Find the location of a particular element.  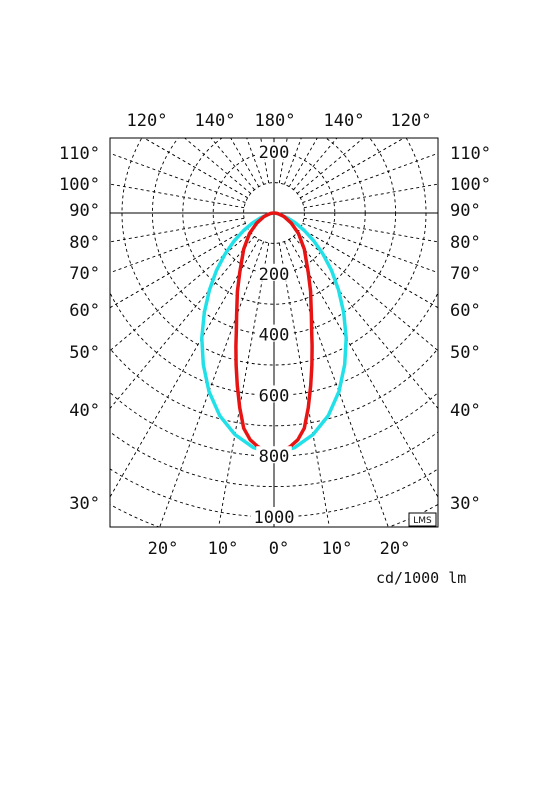

radial-labels: 200 200 400 600 800 1000 is located at coordinates (274, 335).